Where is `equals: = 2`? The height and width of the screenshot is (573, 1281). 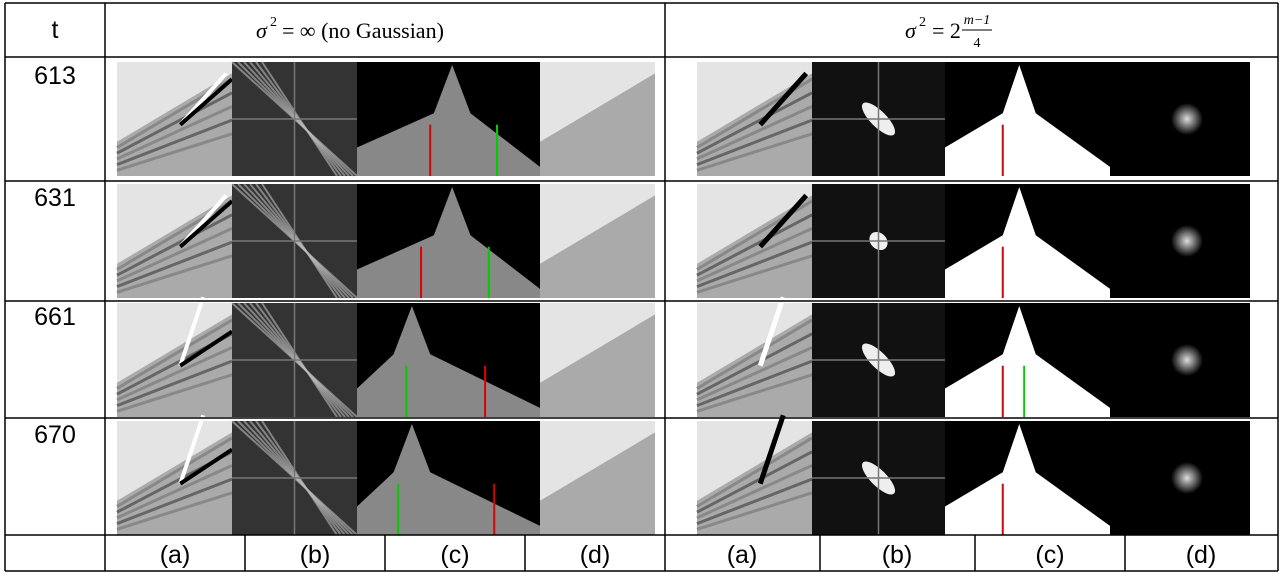
equals: = 2 is located at coordinates (946, 30).